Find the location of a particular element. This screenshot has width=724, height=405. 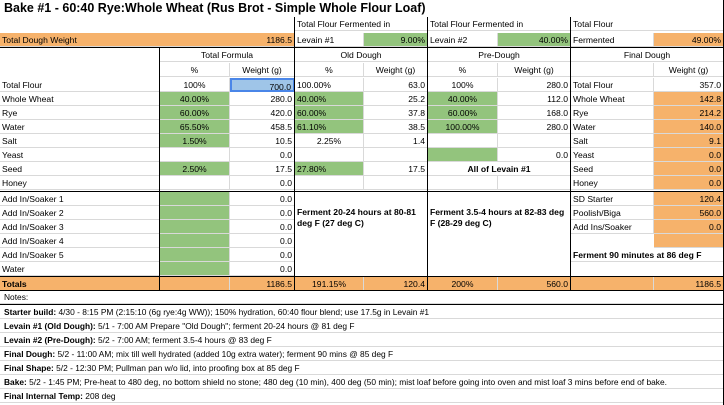

pd-pct: 100.00% is located at coordinates (463, 127).